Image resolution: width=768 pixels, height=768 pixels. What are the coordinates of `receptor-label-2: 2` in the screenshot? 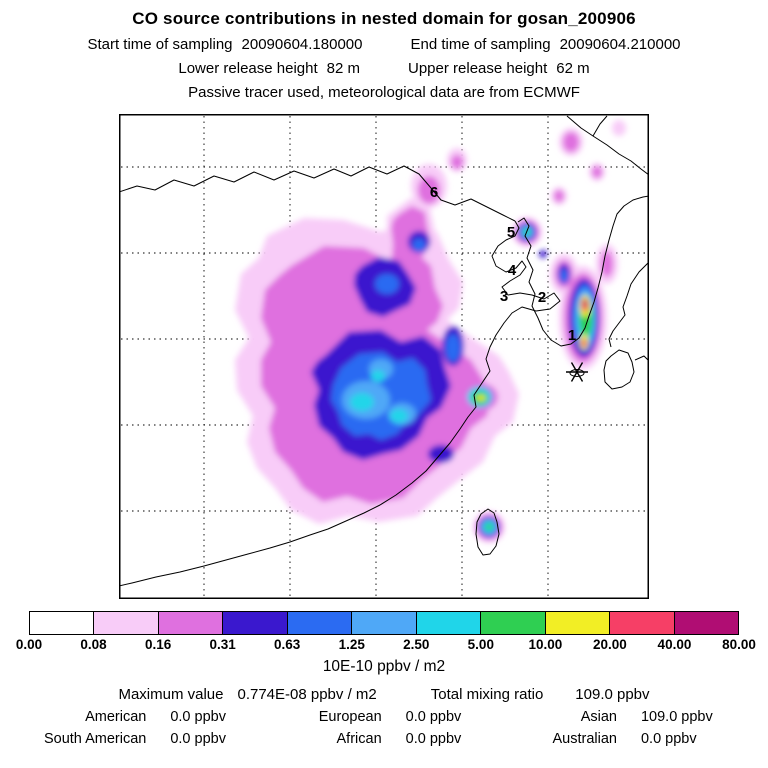 It's located at (542, 297).